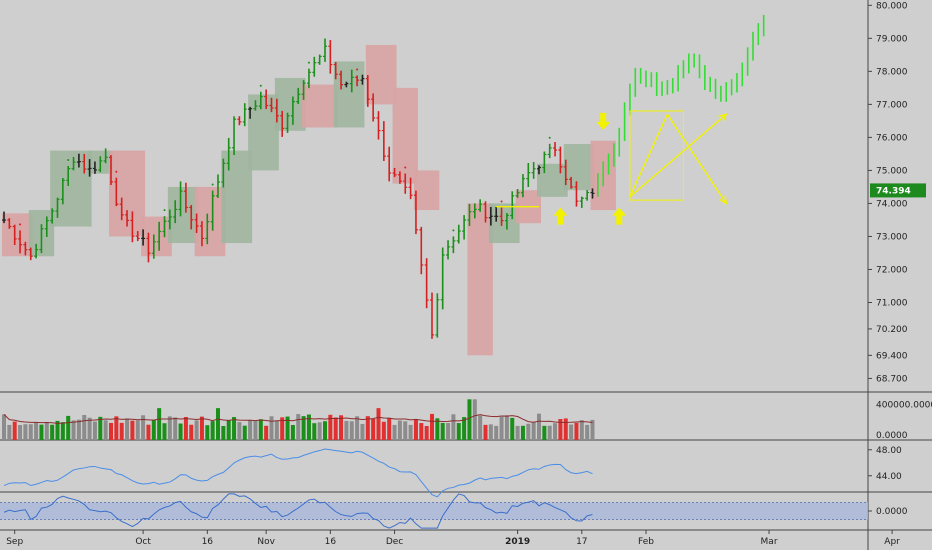  What do you see at coordinates (892, 356) in the screenshot?
I see `price-tick-label: 69.400` at bounding box center [892, 356].